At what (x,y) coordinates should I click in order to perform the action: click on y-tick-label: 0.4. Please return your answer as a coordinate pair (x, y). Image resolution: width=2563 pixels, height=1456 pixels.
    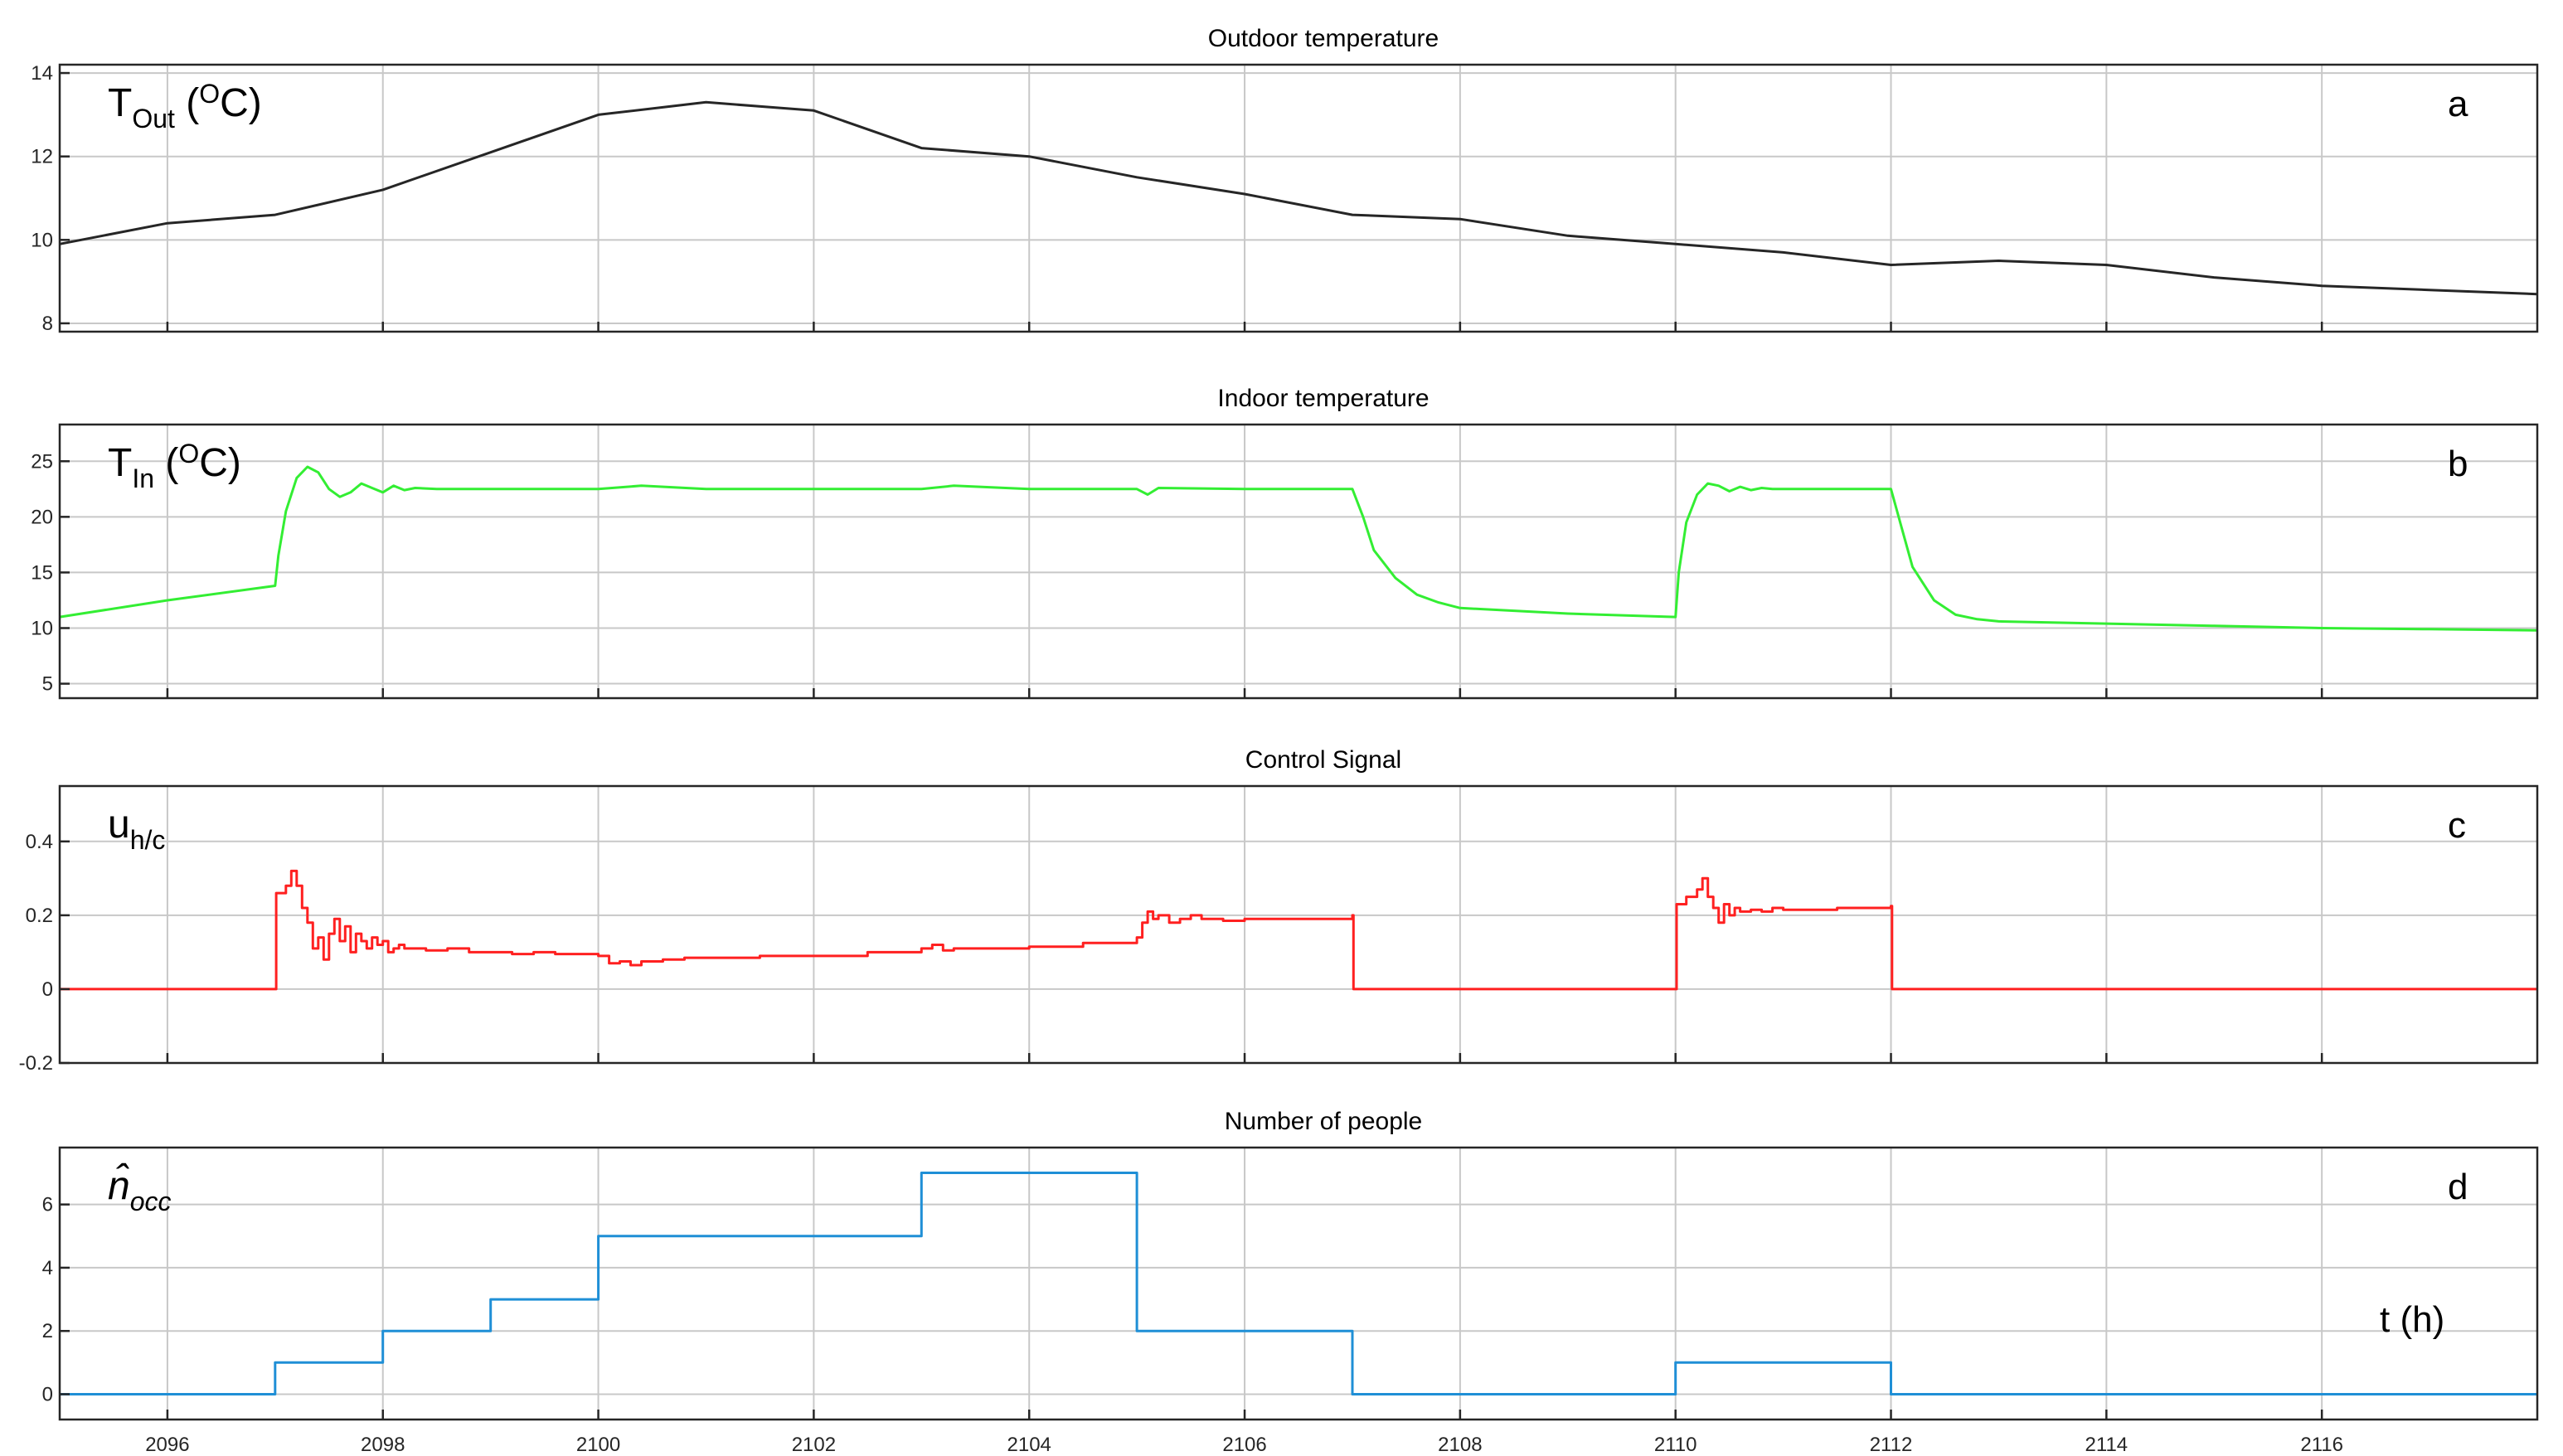
    Looking at the image, I should click on (39, 842).